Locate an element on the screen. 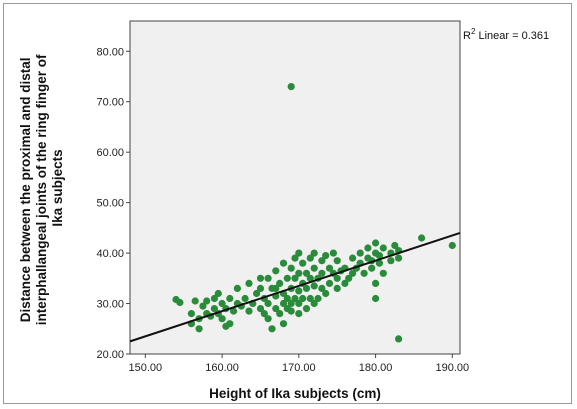 The width and height of the screenshot is (577, 409). x-tick-label: 180.00 is located at coordinates (376, 368).